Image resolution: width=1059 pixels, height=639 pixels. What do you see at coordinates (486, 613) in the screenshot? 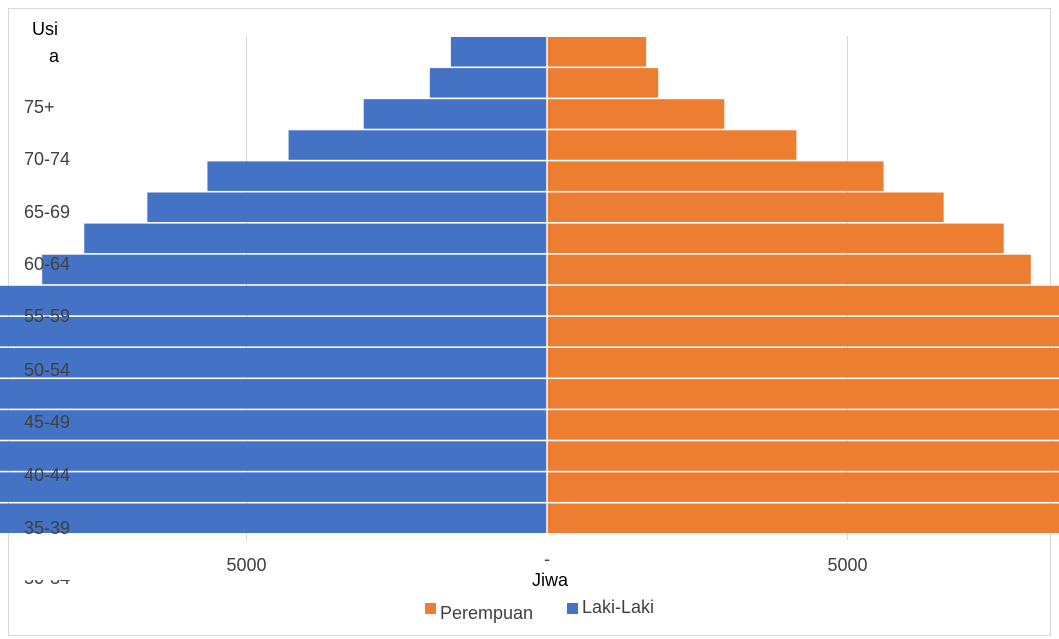
I see `legend-label-0: Perempuan` at bounding box center [486, 613].